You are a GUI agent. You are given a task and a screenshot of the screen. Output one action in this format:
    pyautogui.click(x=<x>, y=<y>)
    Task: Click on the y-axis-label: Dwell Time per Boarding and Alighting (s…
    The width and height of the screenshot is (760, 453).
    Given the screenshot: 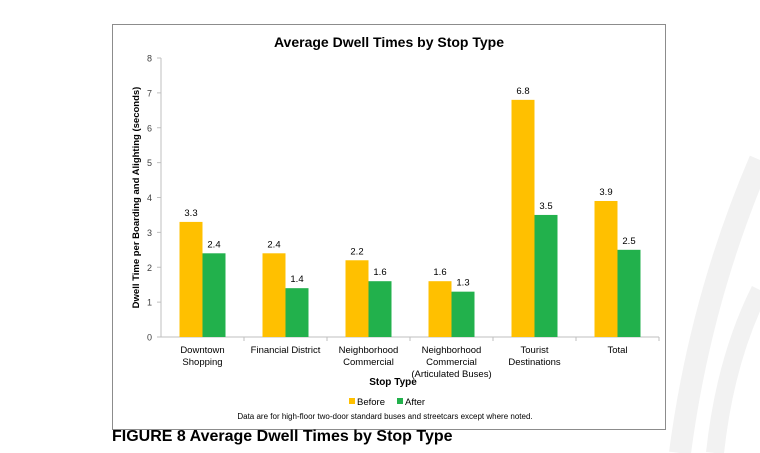 What is the action you would take?
    pyautogui.click(x=136, y=198)
    